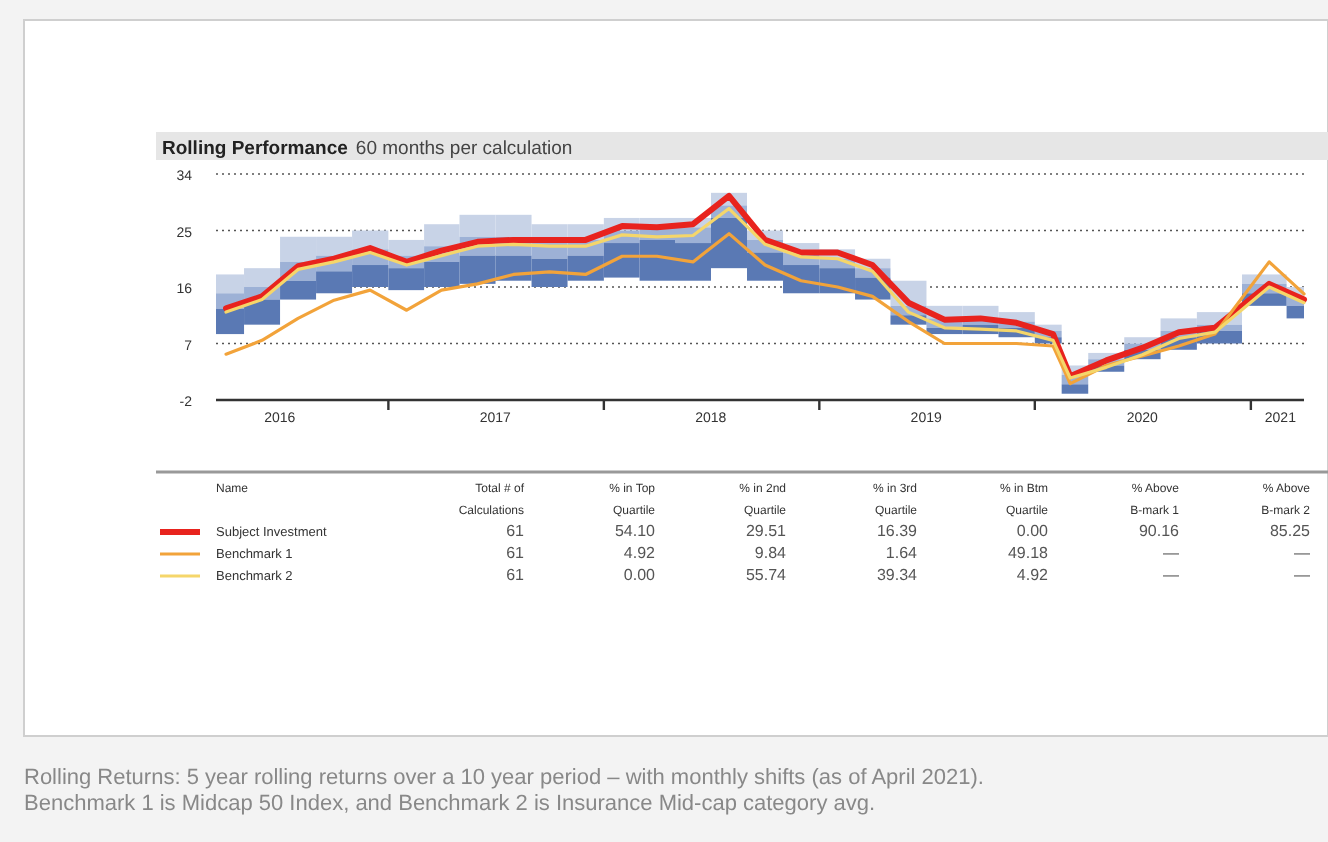 The width and height of the screenshot is (1328, 842). Describe the element at coordinates (1027, 553) in the screenshot. I see `text: 49.18` at that location.